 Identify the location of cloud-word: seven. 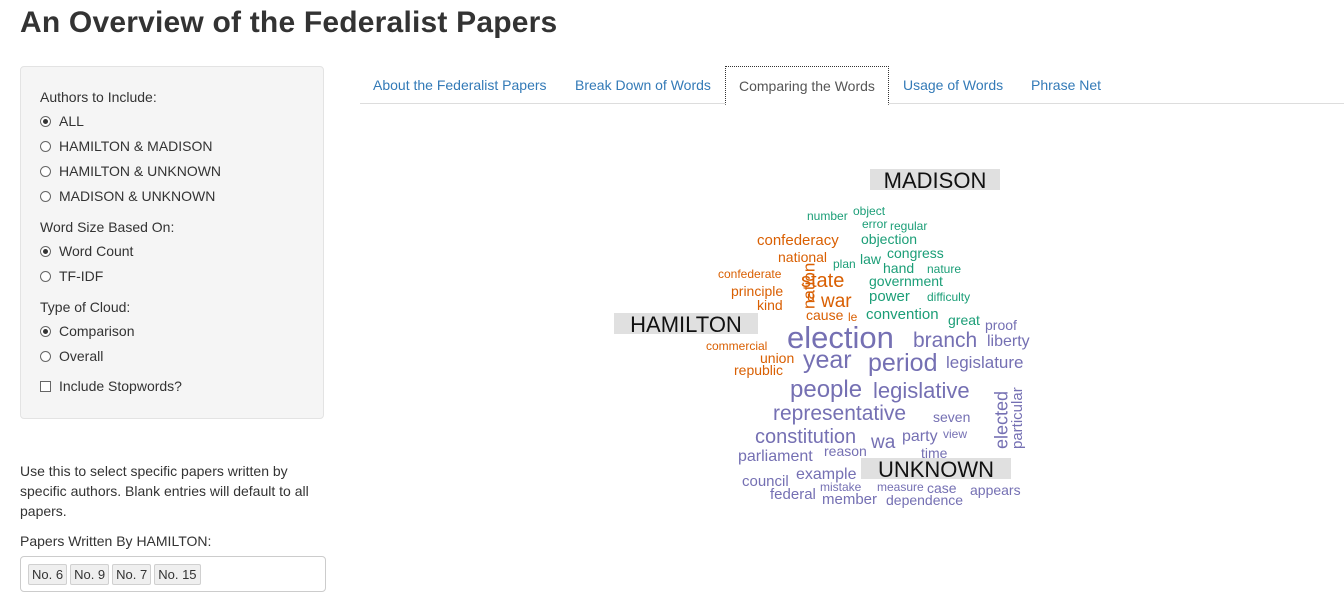
(951, 417).